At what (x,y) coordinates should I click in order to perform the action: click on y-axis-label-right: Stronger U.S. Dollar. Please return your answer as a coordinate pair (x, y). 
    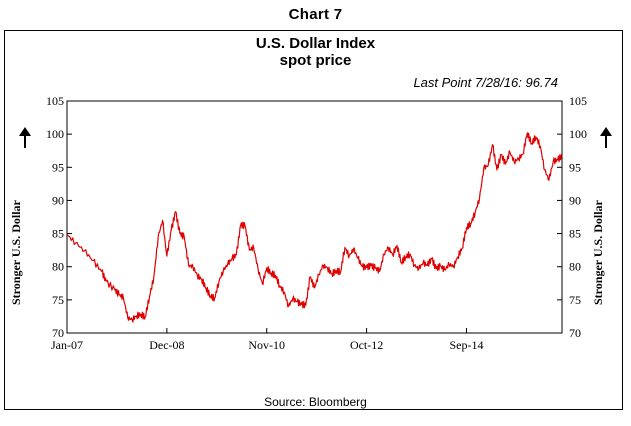
    Looking at the image, I should click on (598, 252).